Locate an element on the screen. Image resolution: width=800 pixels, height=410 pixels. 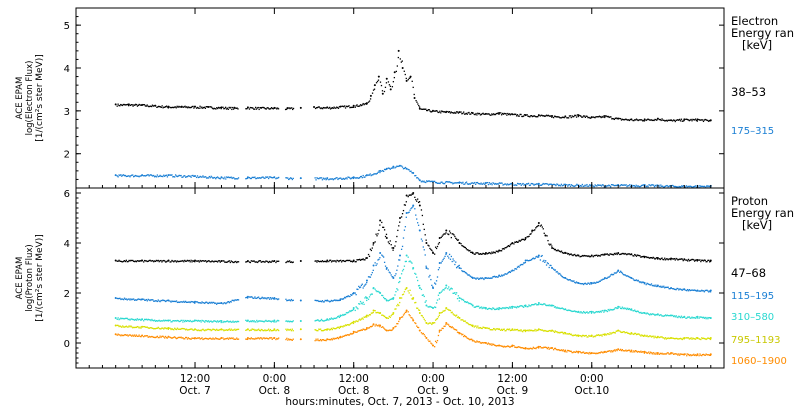
series-47–68 is located at coordinates (413, 228).